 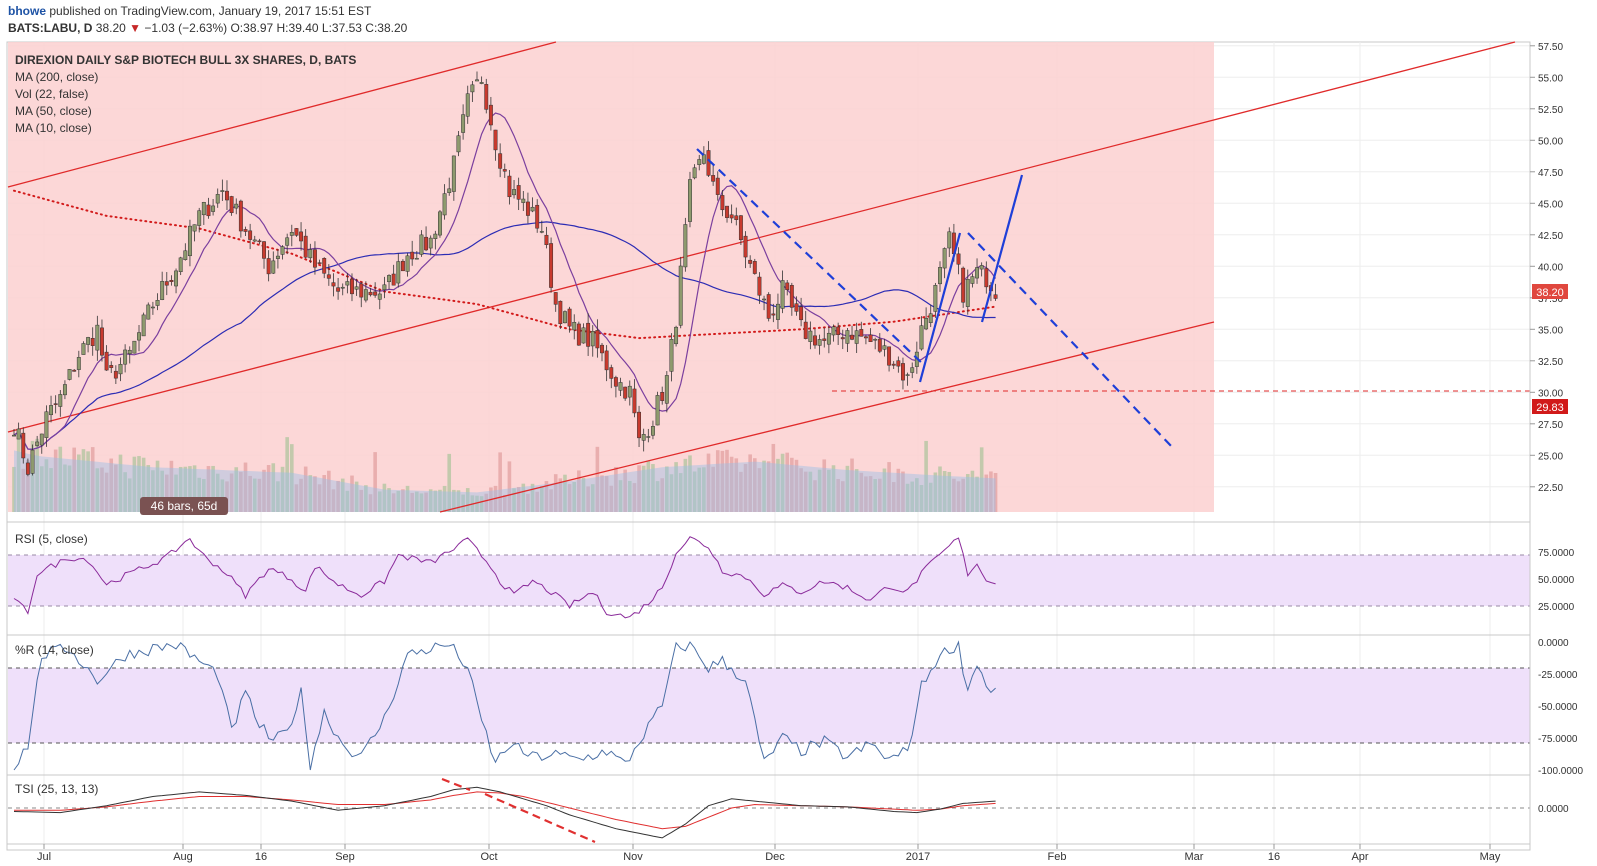 I want to click on wr-label: %R (14, close), so click(x=54, y=650).